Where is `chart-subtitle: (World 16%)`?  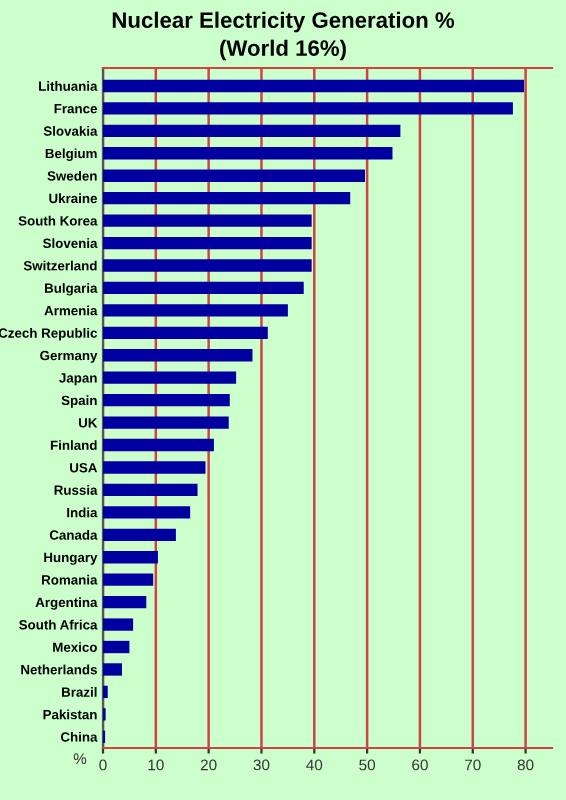
chart-subtitle: (World 16%) is located at coordinates (283, 50).